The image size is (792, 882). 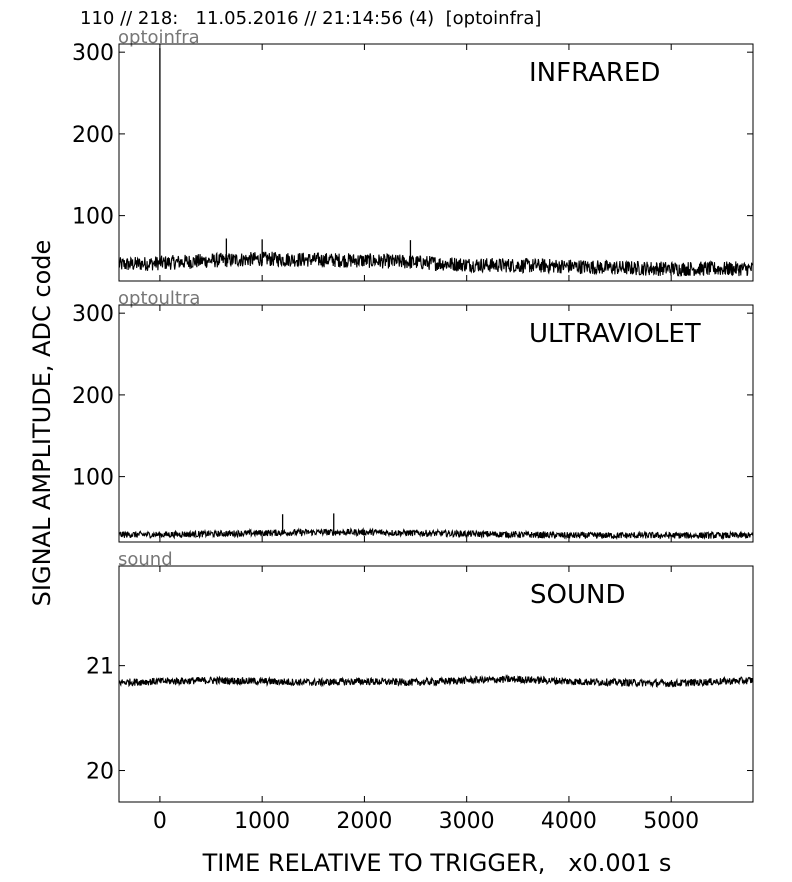 I want to click on y-tick-label: 20, so click(x=100, y=772).